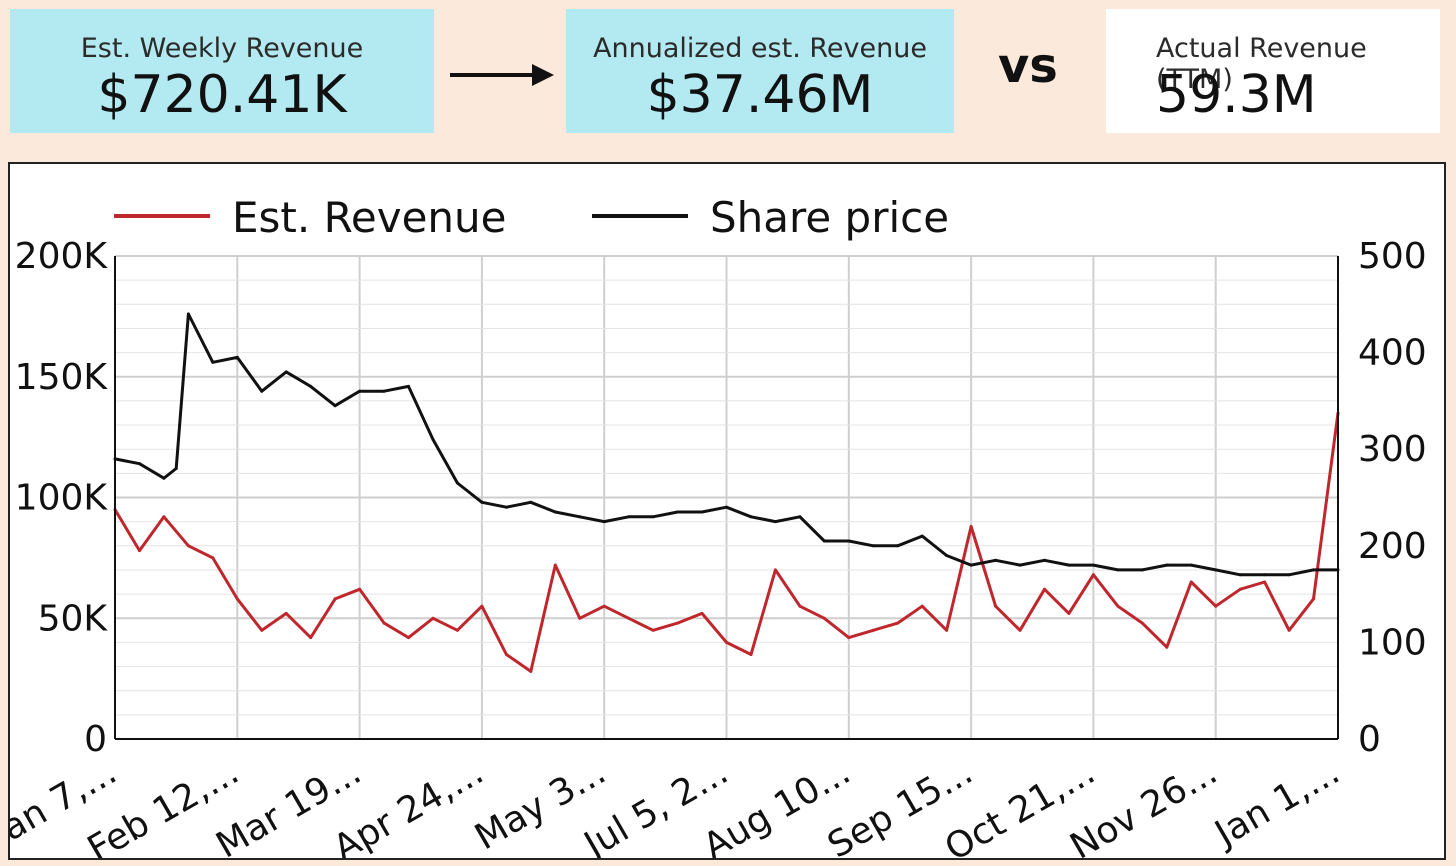 The image size is (1456, 866). Describe the element at coordinates (1392, 449) in the screenshot. I see `right-axis-tick-label: 300` at that location.